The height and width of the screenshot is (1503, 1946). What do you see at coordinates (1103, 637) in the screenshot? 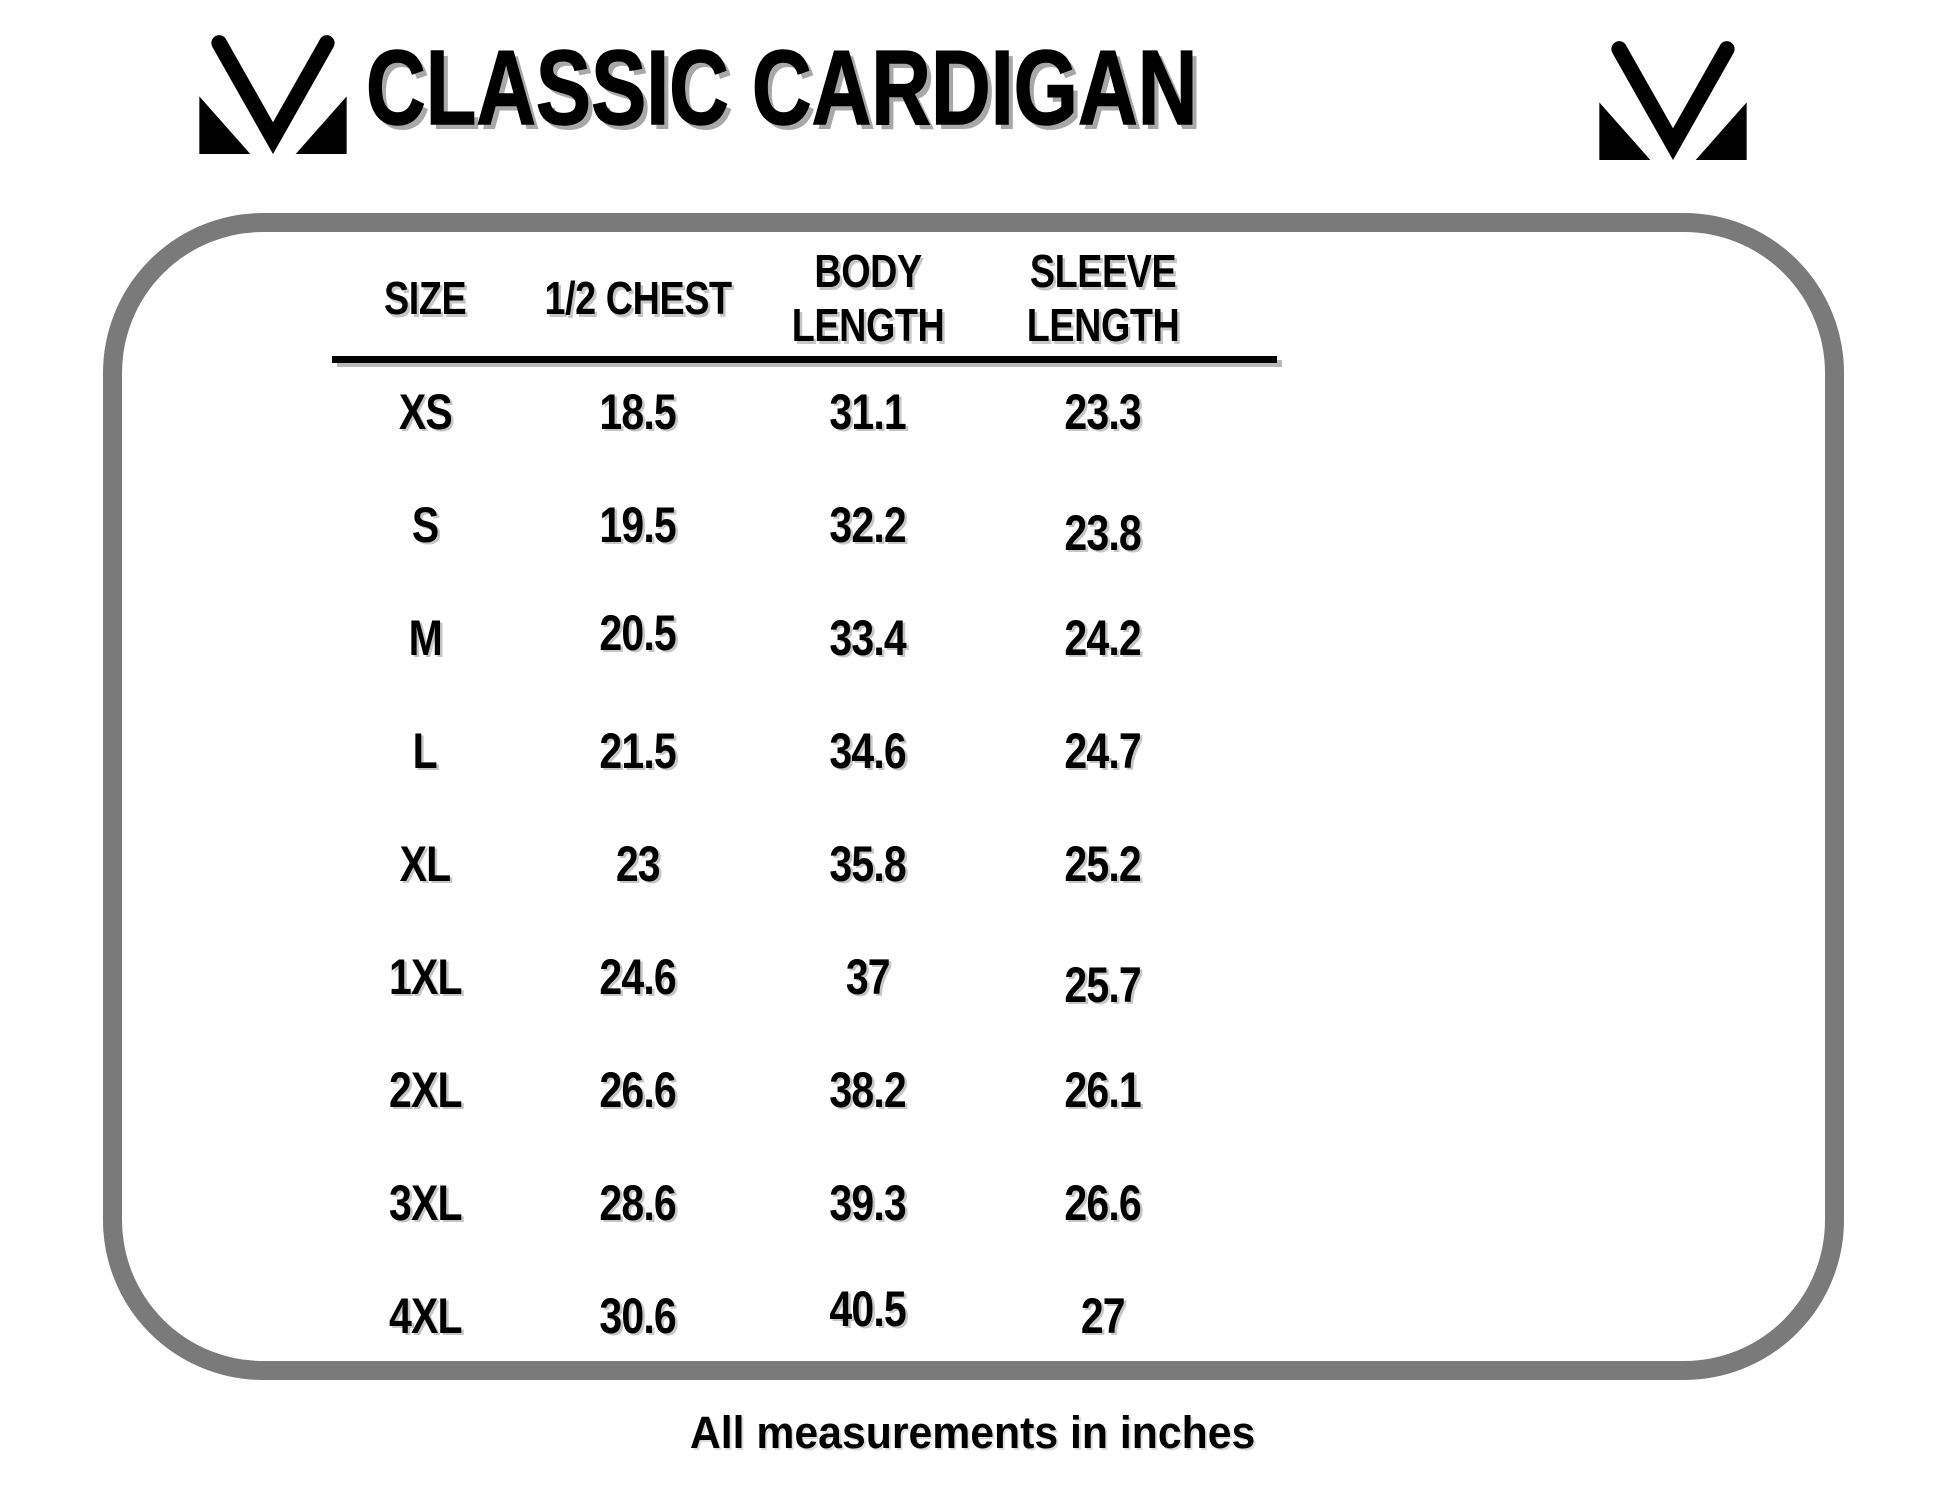
I see `measurement-cell: 24.2` at bounding box center [1103, 637].